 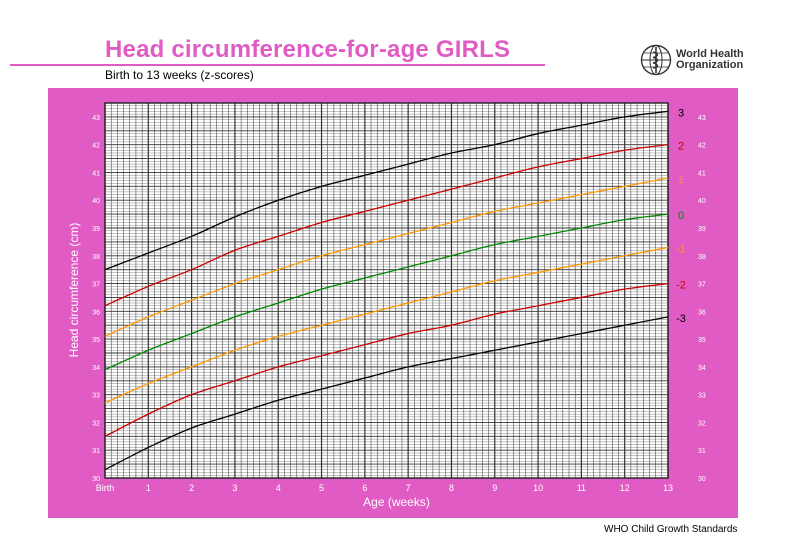 What do you see at coordinates (96, 396) in the screenshot?
I see `y-tick-label-left: 33` at bounding box center [96, 396].